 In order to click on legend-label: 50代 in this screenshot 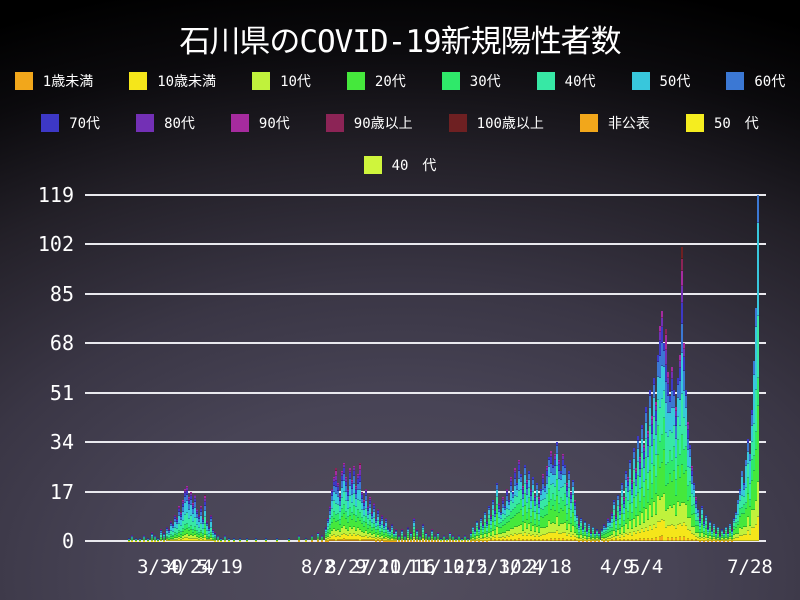, I will do `click(675, 82)`.